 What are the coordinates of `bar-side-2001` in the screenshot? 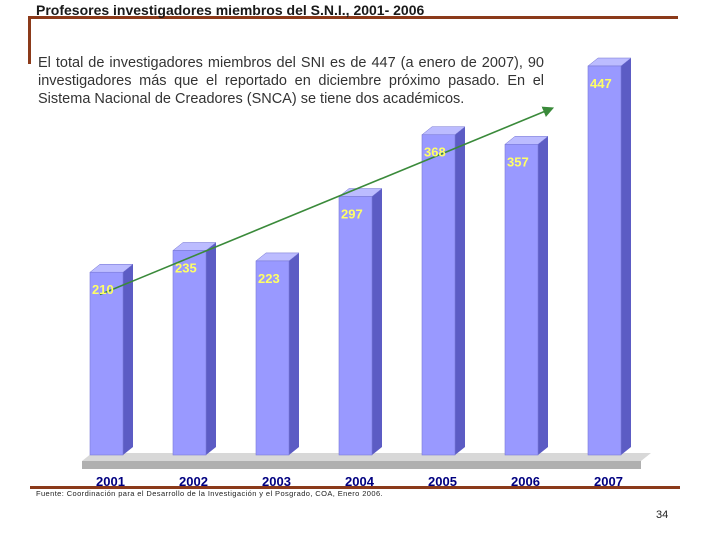 It's located at (128, 359).